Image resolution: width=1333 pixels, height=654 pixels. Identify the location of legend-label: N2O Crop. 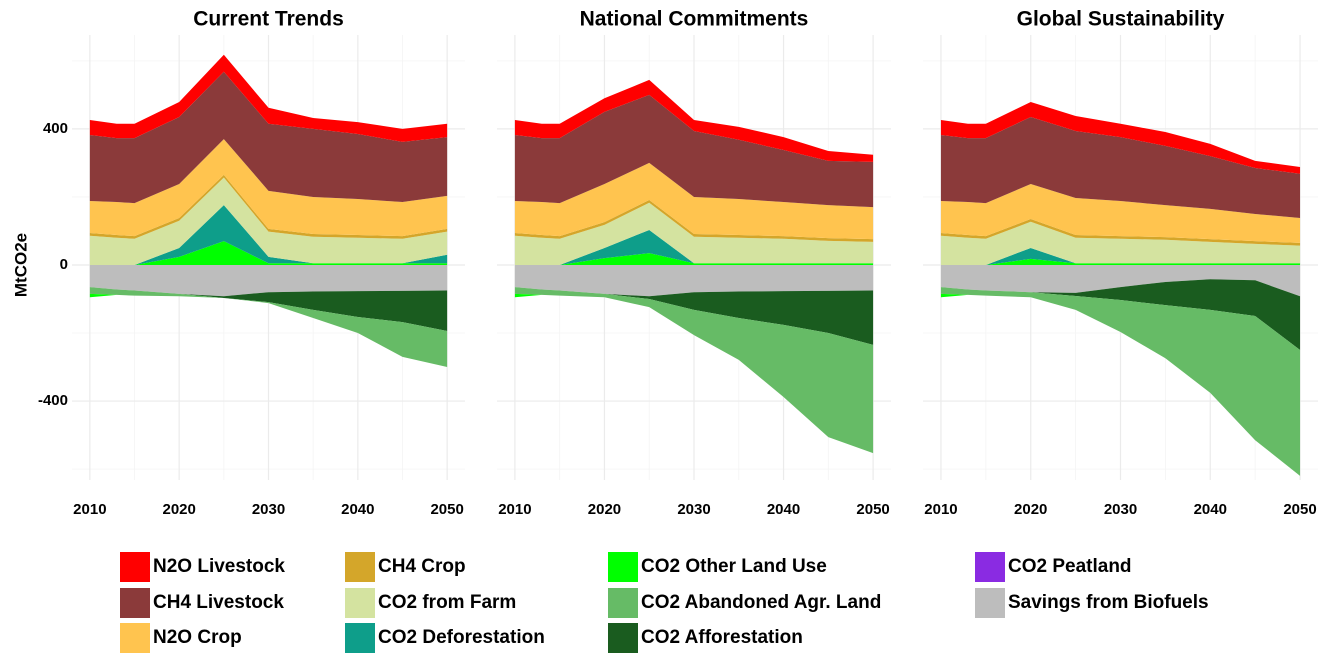
(197, 637).